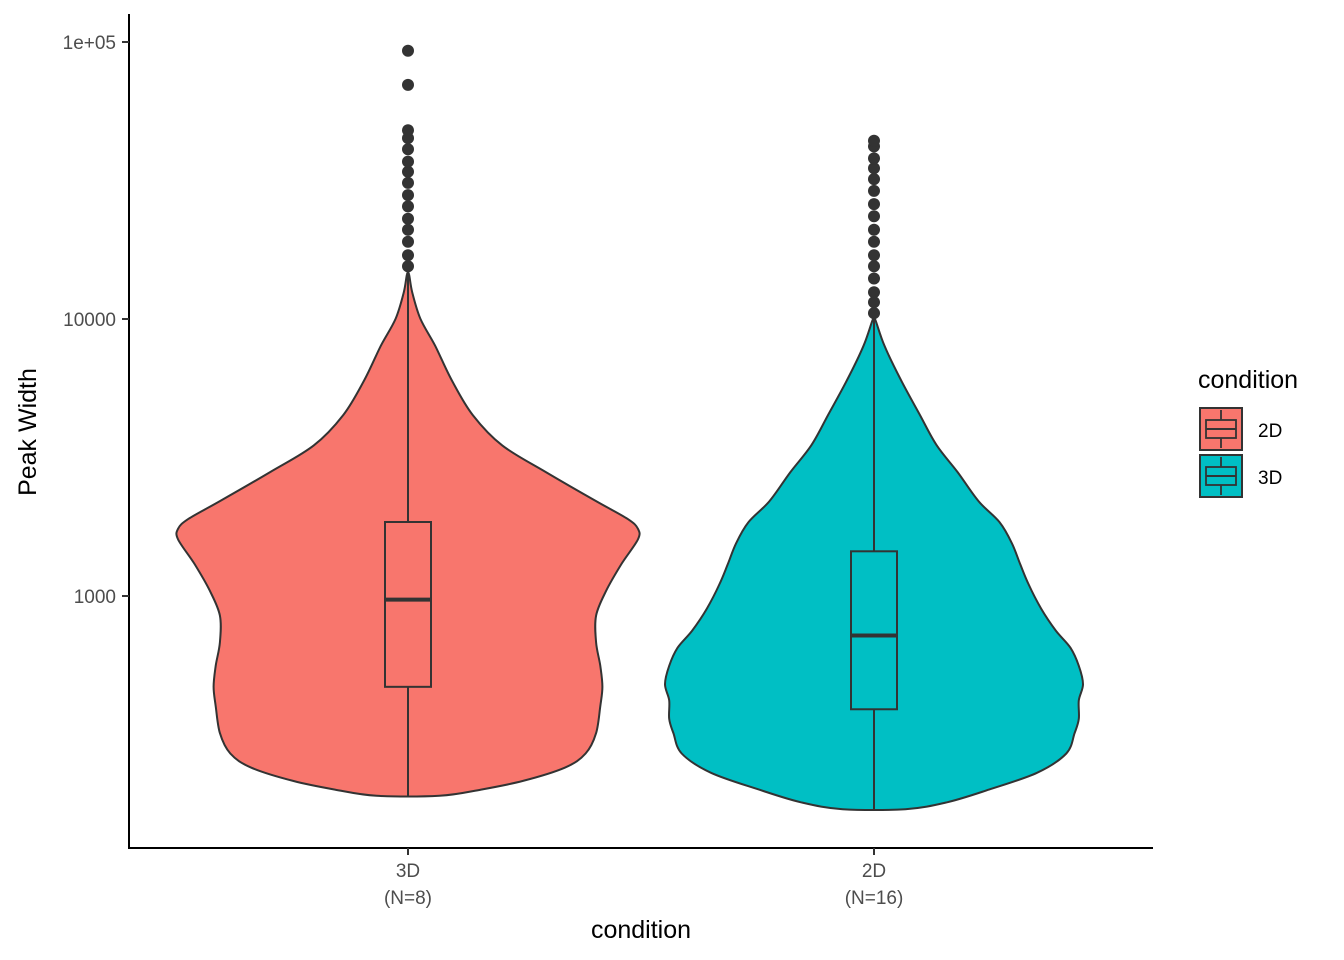 The image size is (1344, 960). I want to click on legend-key-2D, so click(1221, 429).